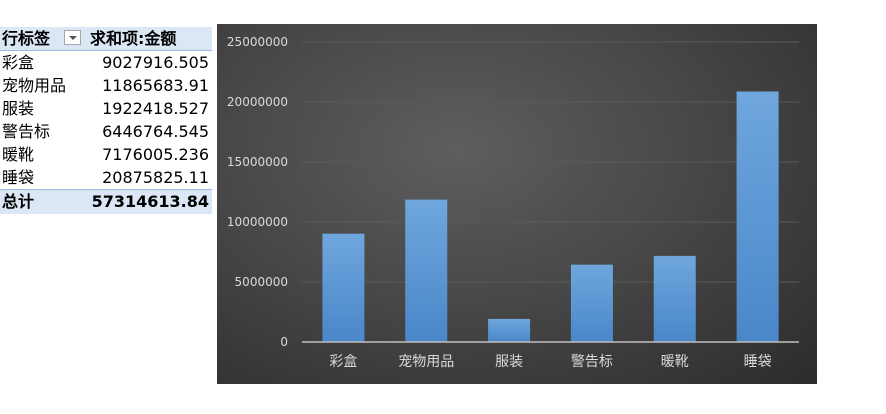 Image resolution: width=886 pixels, height=414 pixels. What do you see at coordinates (257, 102) in the screenshot?
I see `y-tick-label: 20000000` at bounding box center [257, 102].